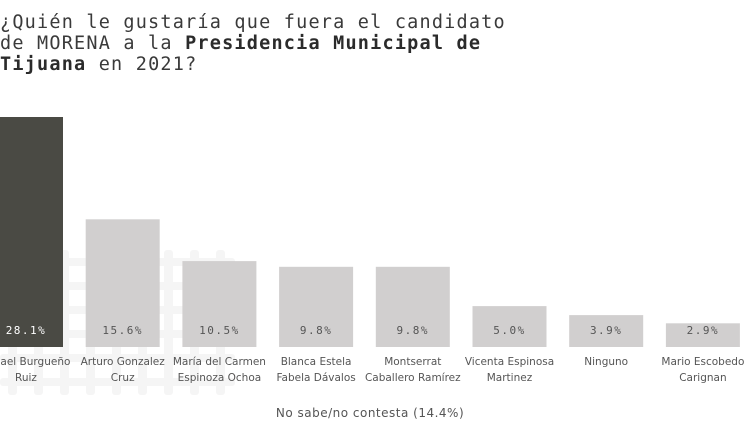 Image resolution: width=750 pixels, height=430 pixels. What do you see at coordinates (26, 378) in the screenshot?
I see `category-label: Ruiz` at bounding box center [26, 378].